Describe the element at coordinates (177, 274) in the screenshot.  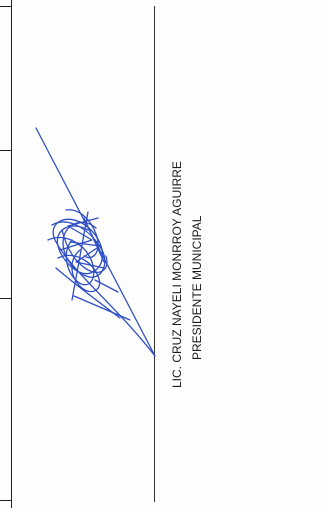
I see `signer-name: LIC. CRUZ NAYELI MONRROY AGUIRRE` at that location.